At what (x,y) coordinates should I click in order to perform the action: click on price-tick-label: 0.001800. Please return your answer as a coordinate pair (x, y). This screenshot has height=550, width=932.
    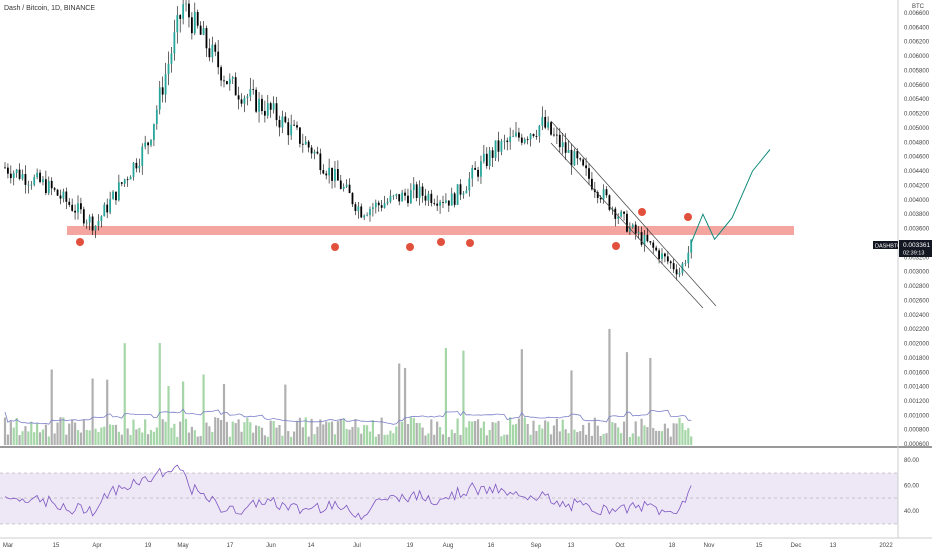
    Looking at the image, I should click on (917, 359).